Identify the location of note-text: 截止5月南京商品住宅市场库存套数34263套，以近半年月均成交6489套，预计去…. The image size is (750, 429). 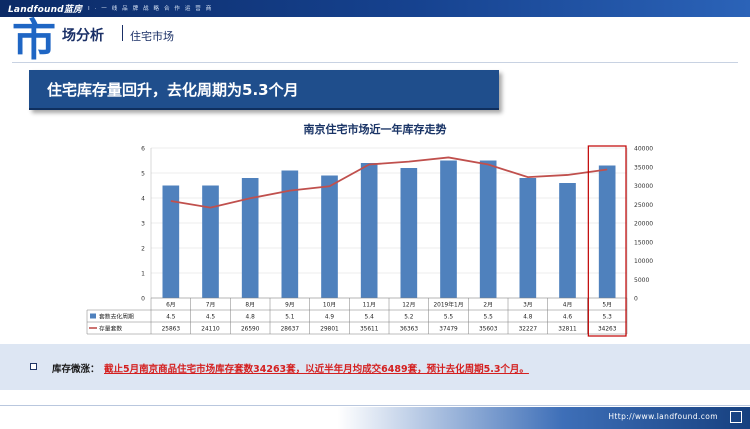
(316, 369).